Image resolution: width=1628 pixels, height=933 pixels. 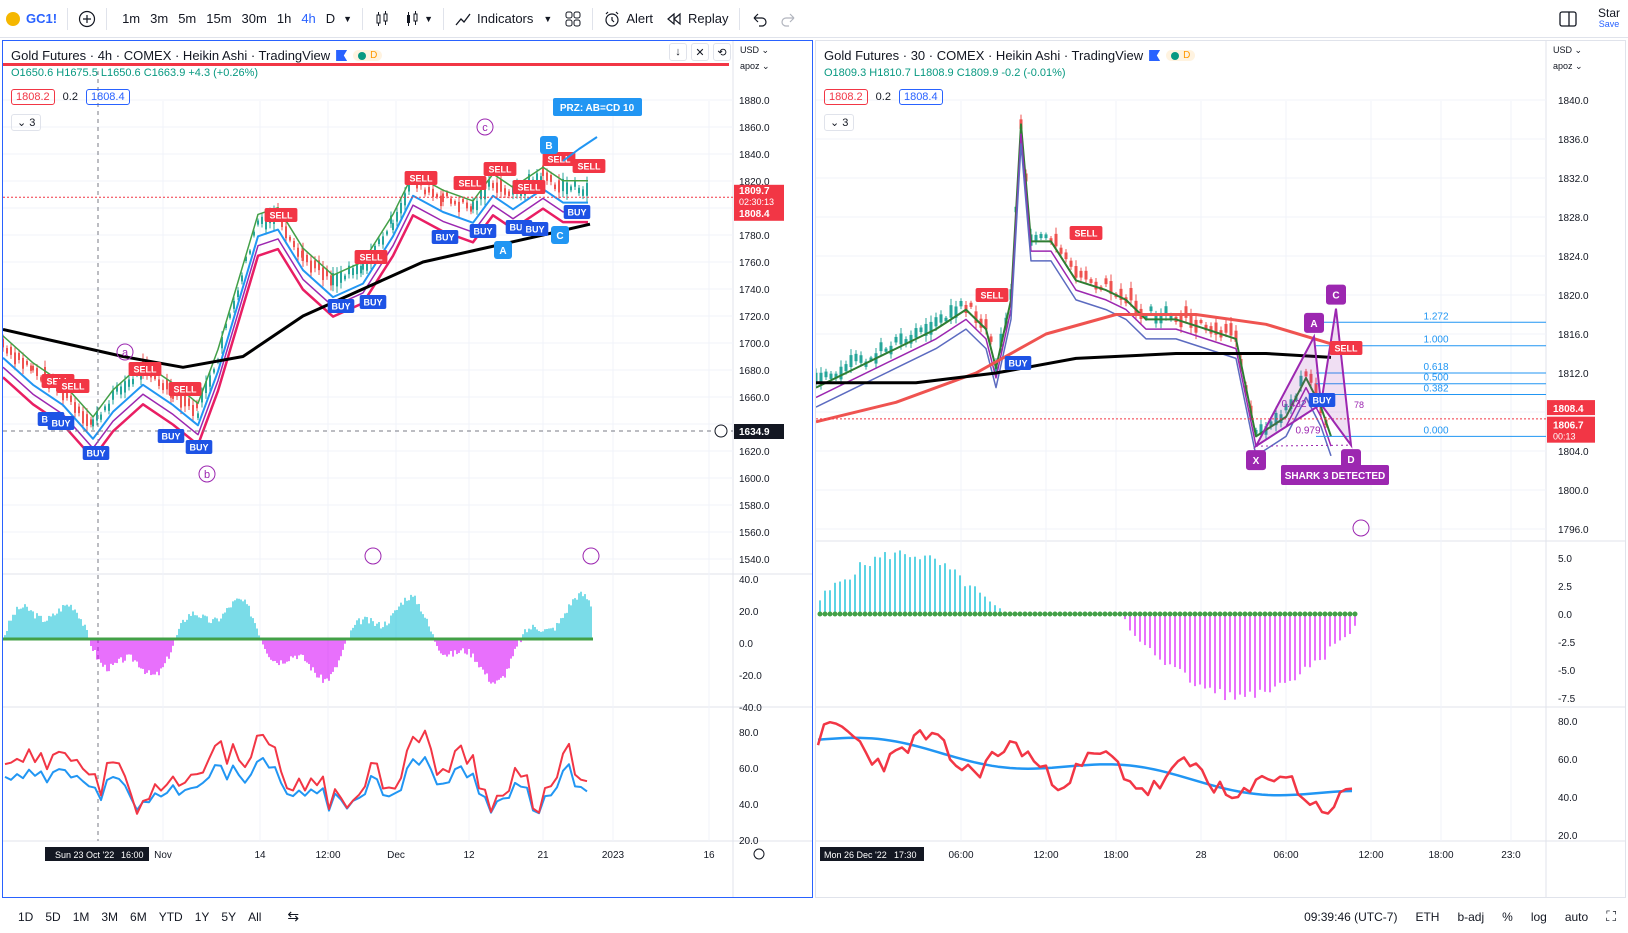 What do you see at coordinates (308, 18) in the screenshot?
I see `timeframe-4h: 4h` at bounding box center [308, 18].